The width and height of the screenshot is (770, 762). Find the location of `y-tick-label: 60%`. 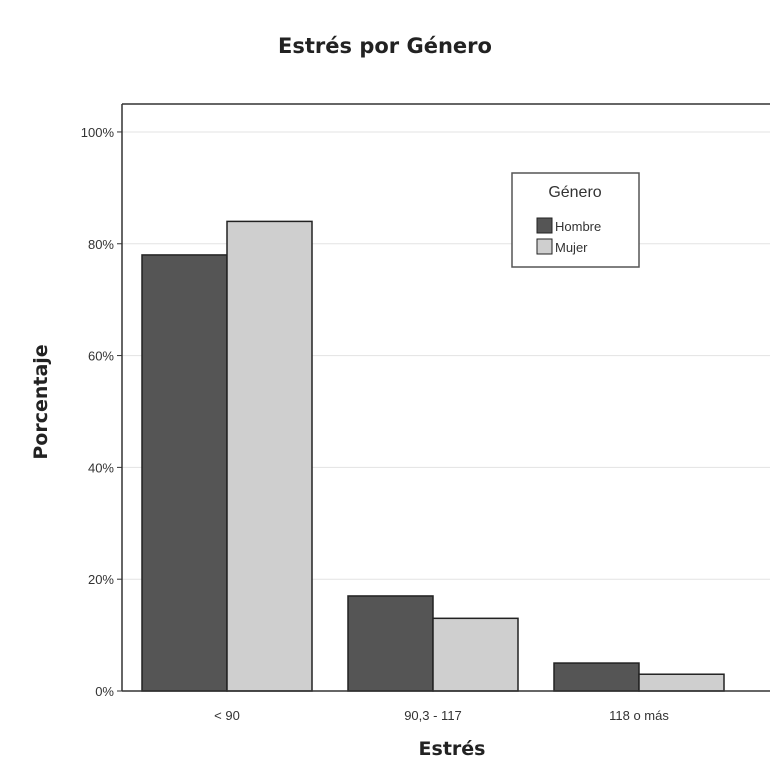

y-tick-label: 60% is located at coordinates (101, 356).